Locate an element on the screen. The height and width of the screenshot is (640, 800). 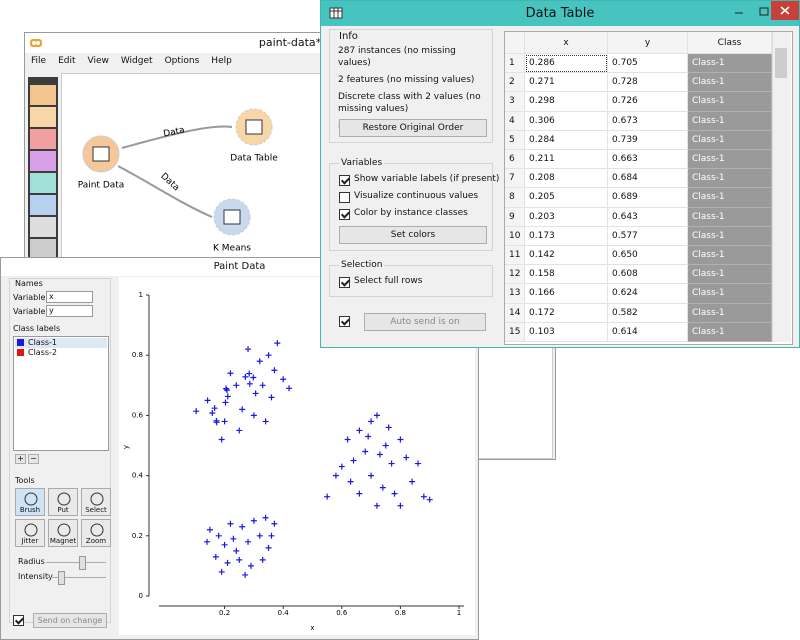
row-header: 13 is located at coordinates (515, 294).